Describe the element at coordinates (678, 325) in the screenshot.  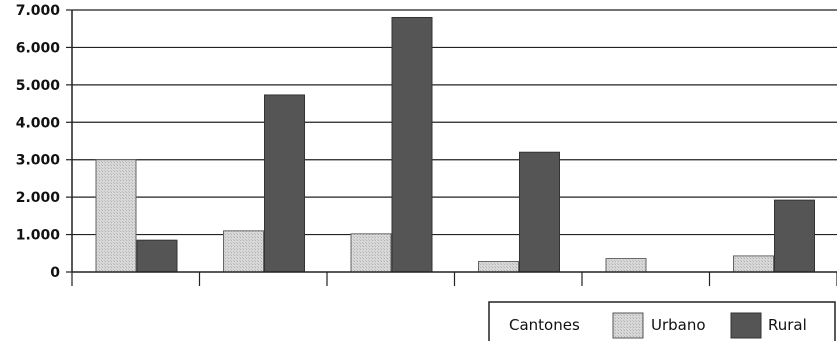
I see `legend-label-urbano: Urbano` at that location.